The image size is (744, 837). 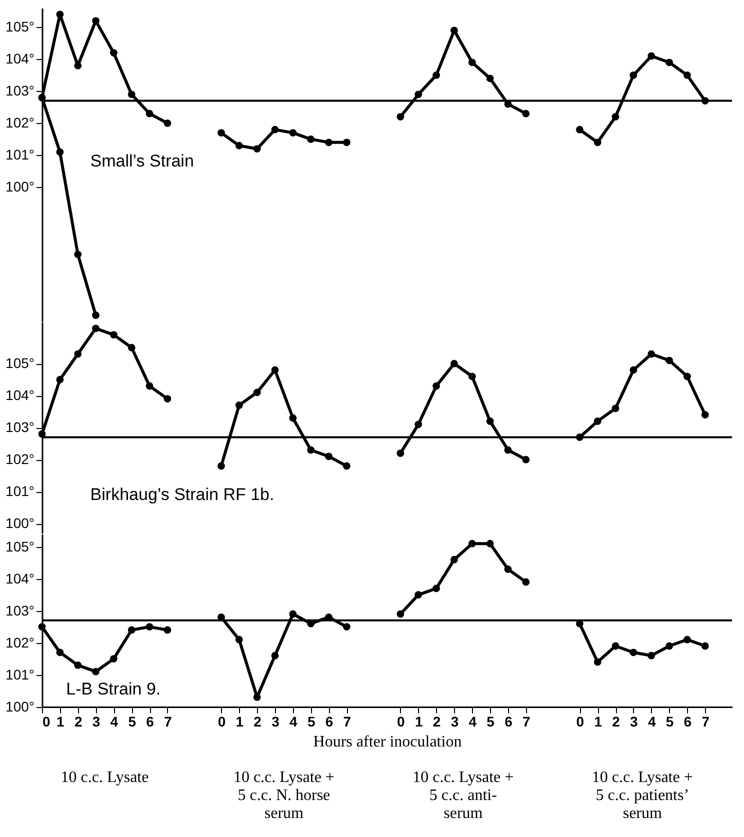 What do you see at coordinates (463, 795) in the screenshot?
I see `text: 10 c.c. Lysate + 5 c.c. anti-serum` at bounding box center [463, 795].